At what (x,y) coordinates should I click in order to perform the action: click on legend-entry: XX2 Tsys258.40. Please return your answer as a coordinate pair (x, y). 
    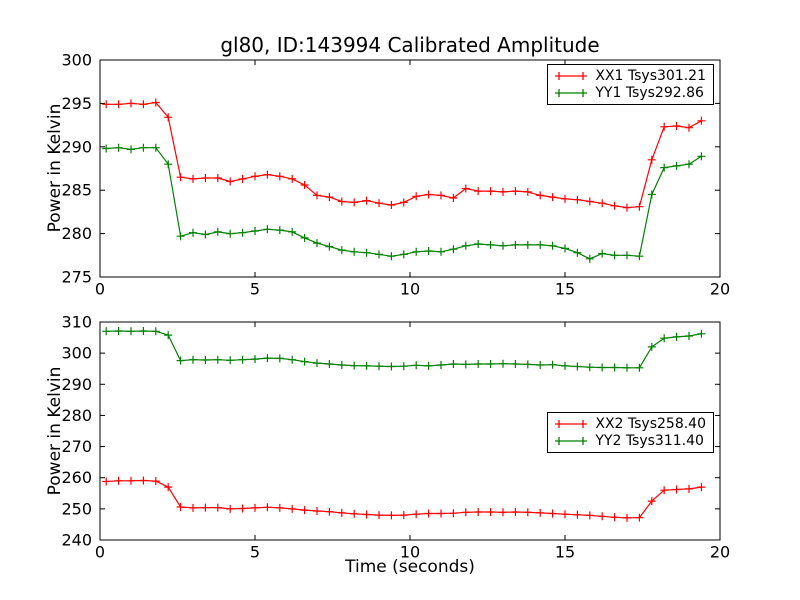
    Looking at the image, I should click on (630, 424).